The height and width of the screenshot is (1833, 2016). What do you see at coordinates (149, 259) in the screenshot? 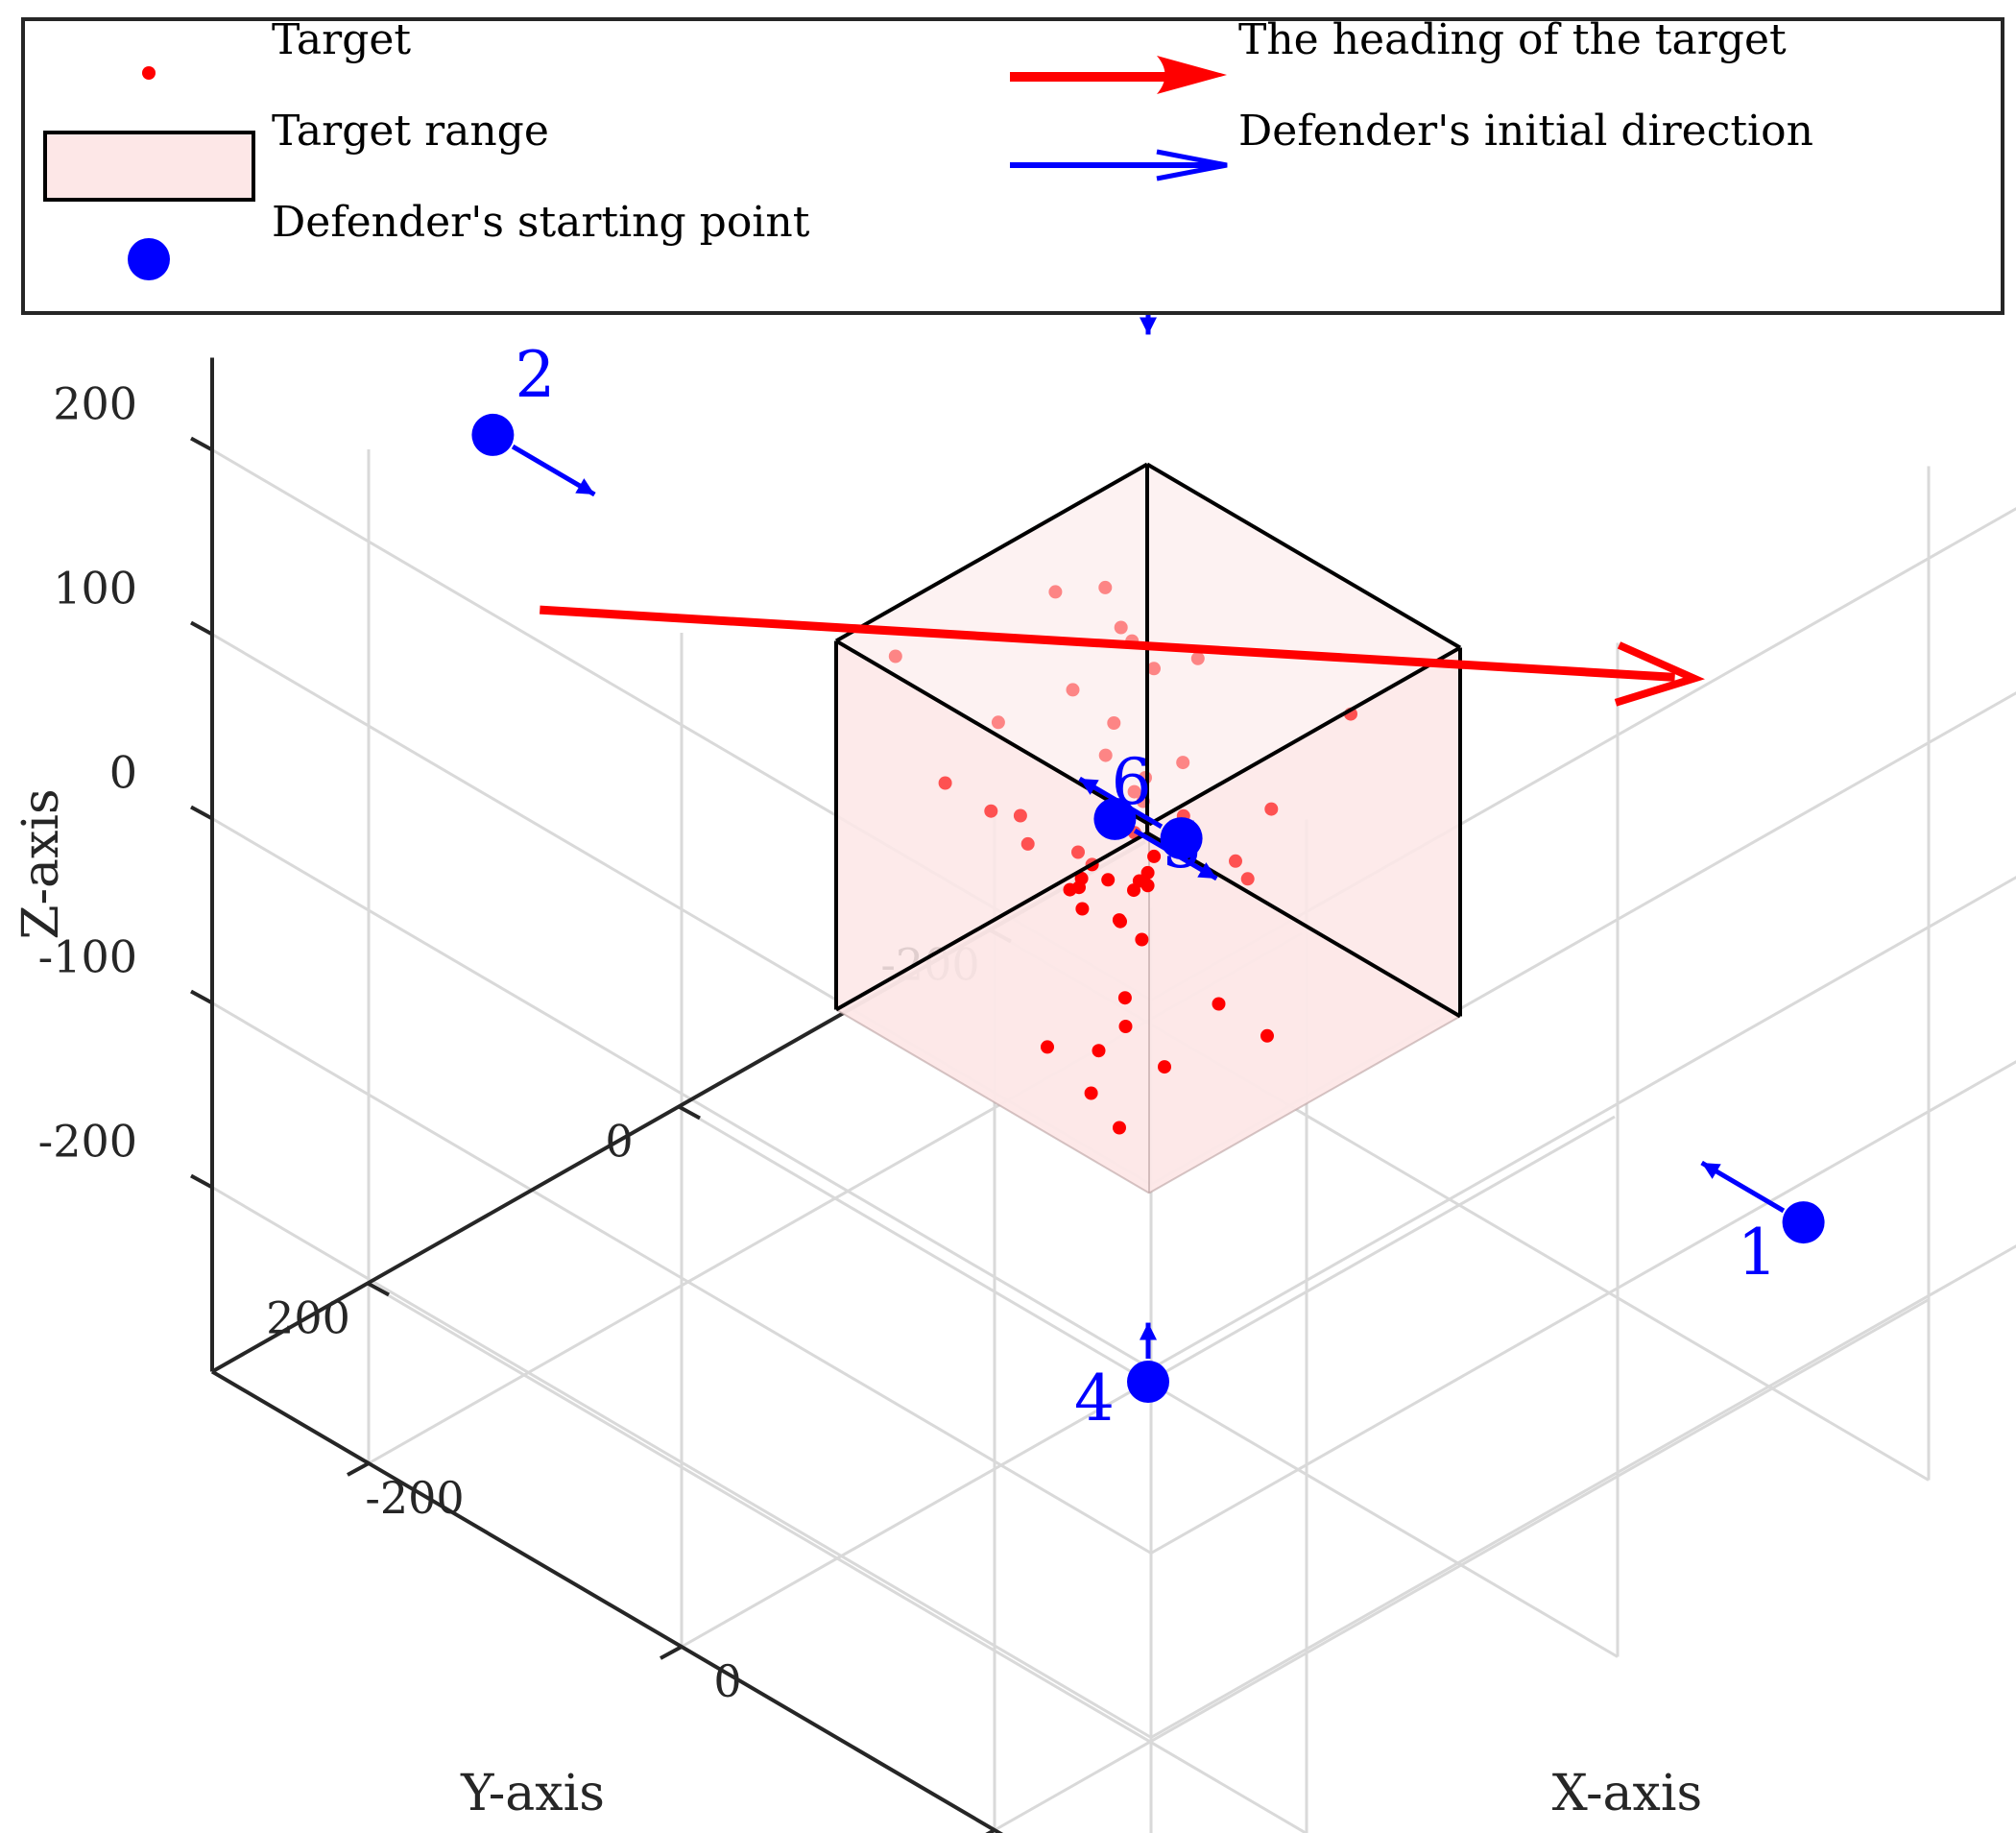
I see `legend-defender-marker` at bounding box center [149, 259].